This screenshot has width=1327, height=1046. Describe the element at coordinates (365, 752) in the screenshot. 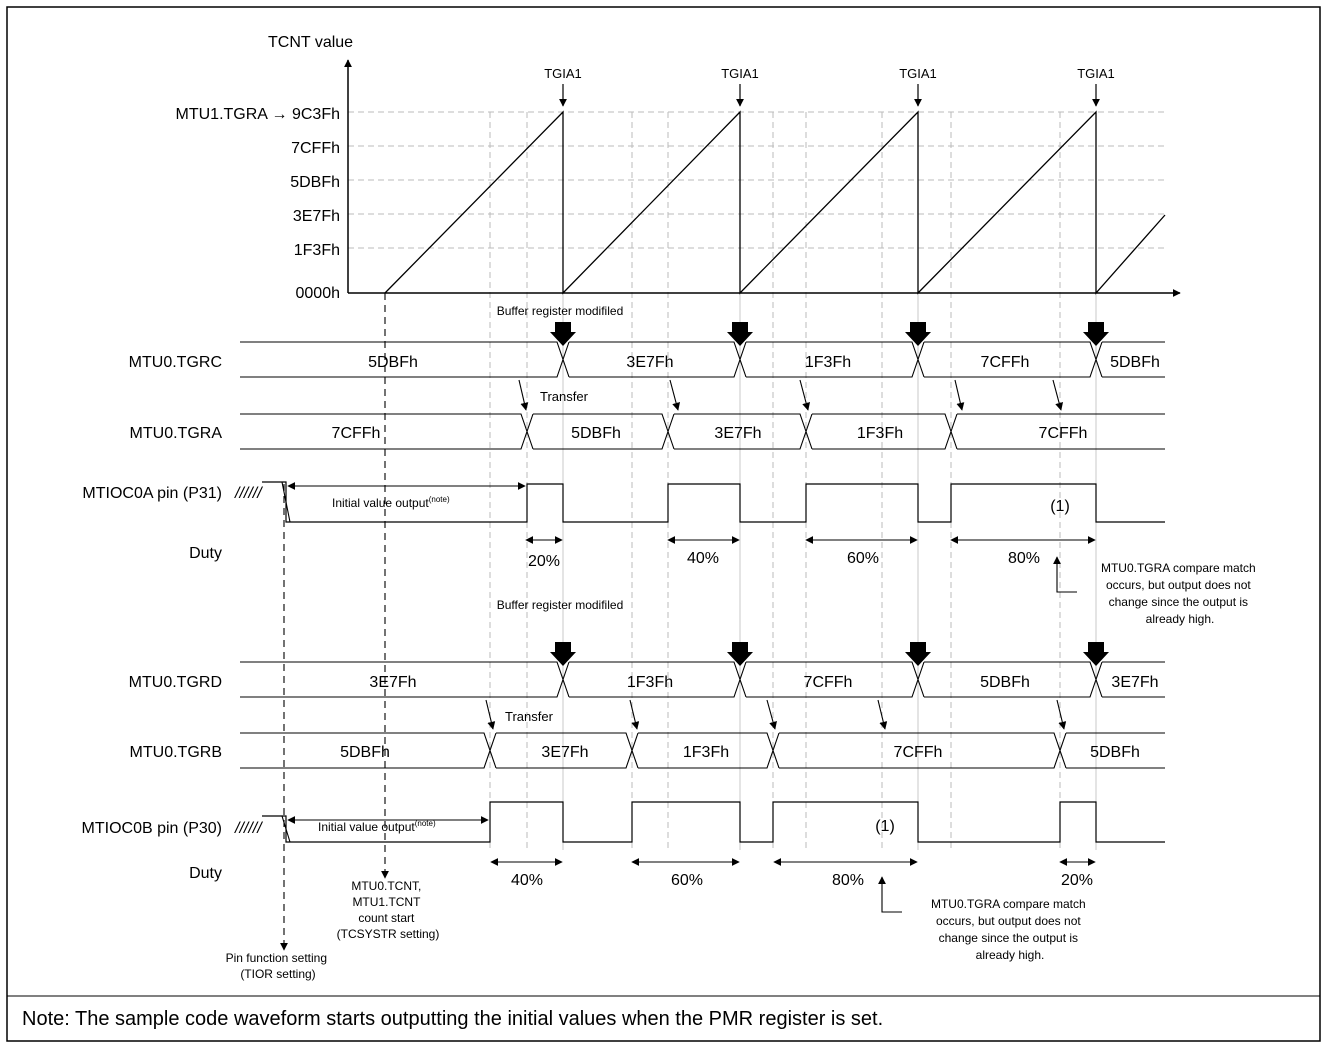

I see `tgrb-value-1: 5DBFh` at that location.